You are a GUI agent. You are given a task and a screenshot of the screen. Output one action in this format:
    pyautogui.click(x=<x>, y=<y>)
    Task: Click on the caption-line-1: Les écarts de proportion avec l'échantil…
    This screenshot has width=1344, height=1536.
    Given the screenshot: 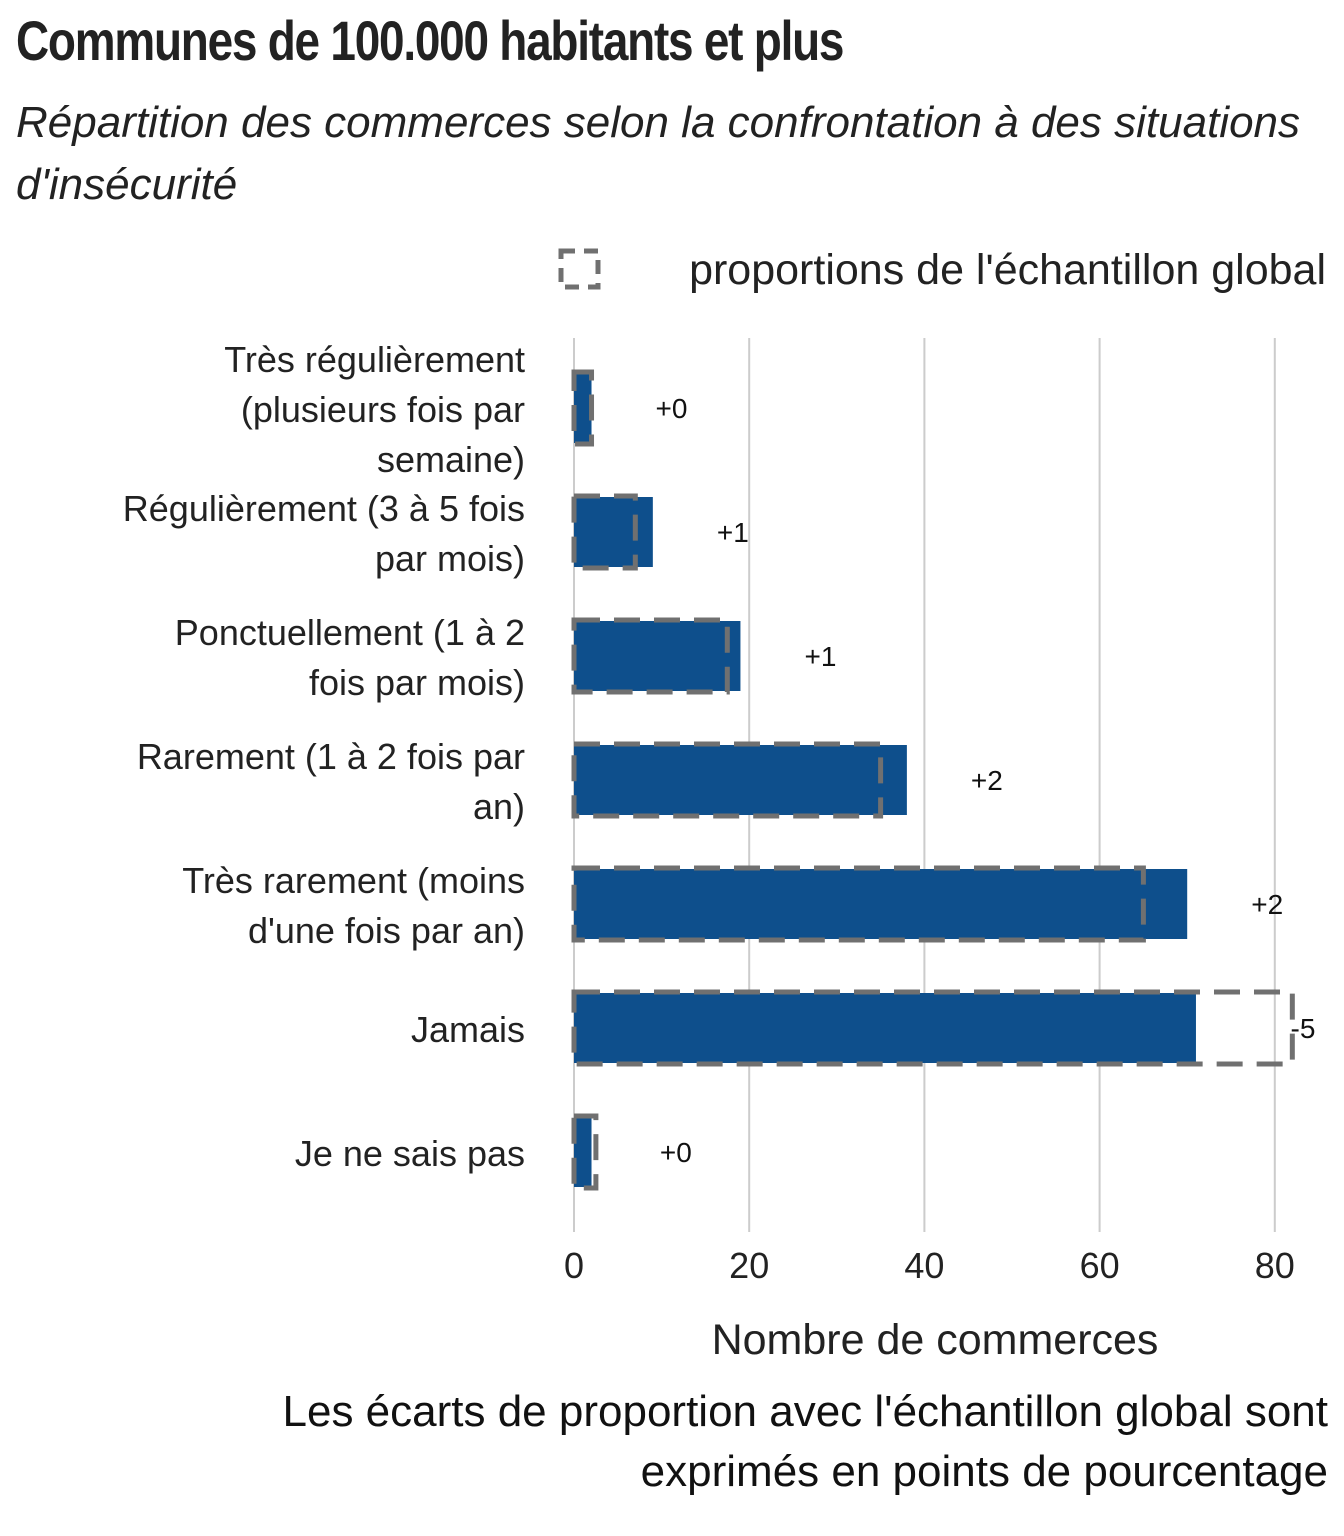 What is the action you would take?
    pyautogui.click(x=805, y=1411)
    